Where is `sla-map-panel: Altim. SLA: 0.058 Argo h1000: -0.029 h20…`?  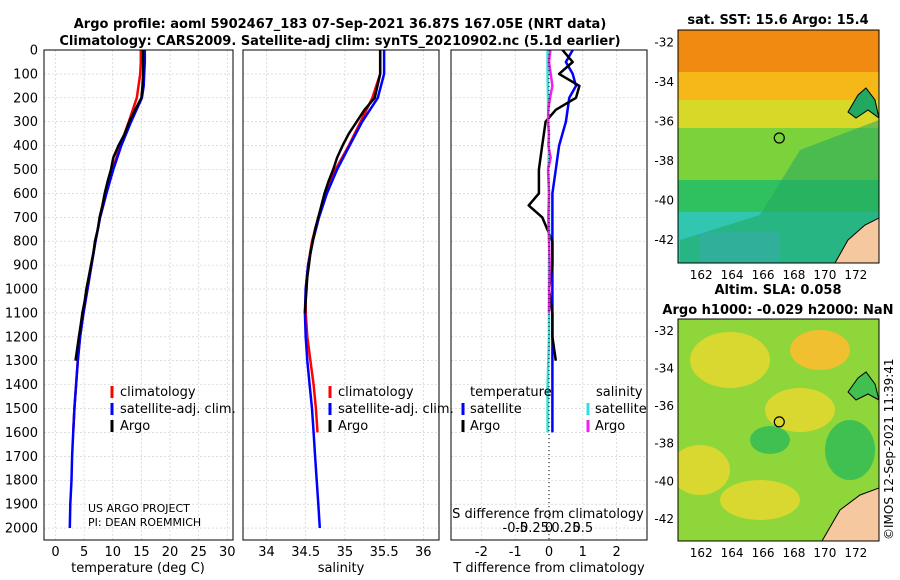 sla-map-panel: Altim. SLA: 0.058 Argo h1000: -0.029 h20… is located at coordinates (773, 421).